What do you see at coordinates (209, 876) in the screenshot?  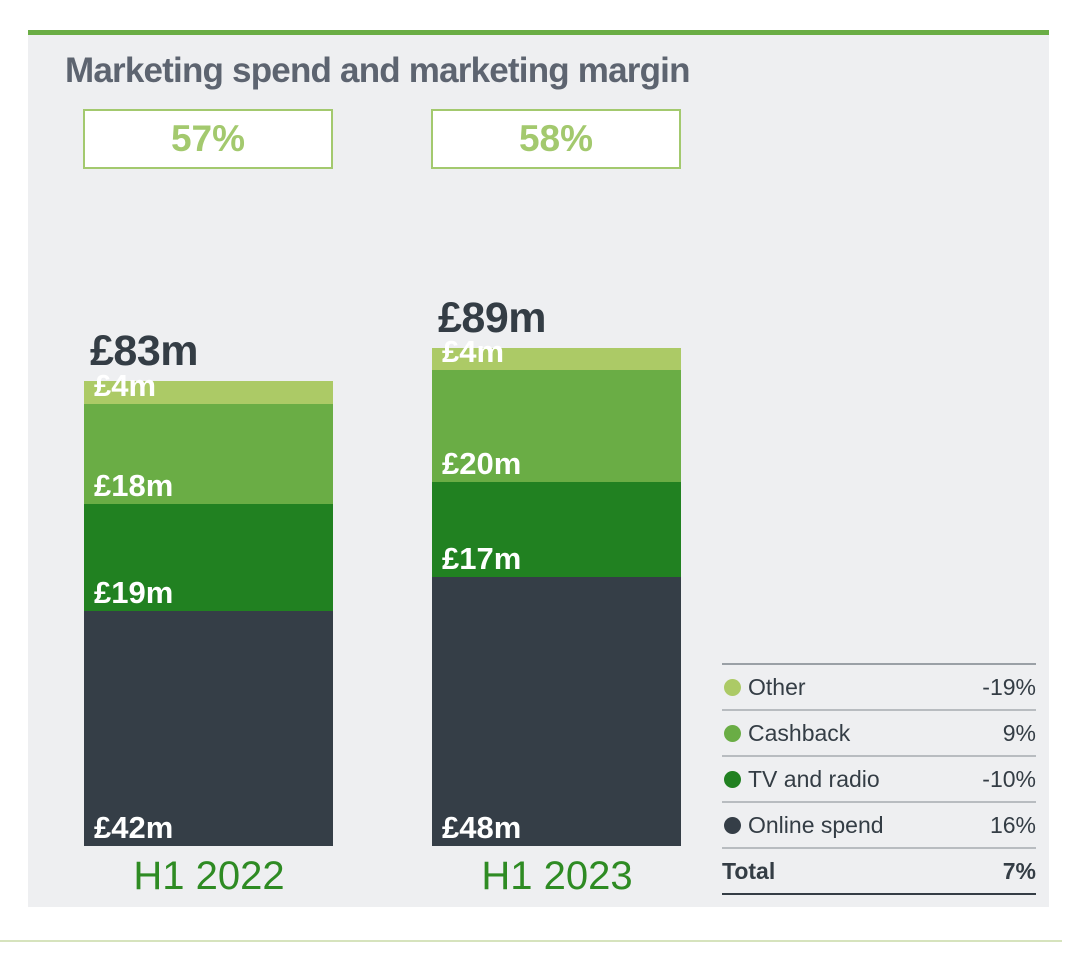 I see `category-label-0: H1 2022` at bounding box center [209, 876].